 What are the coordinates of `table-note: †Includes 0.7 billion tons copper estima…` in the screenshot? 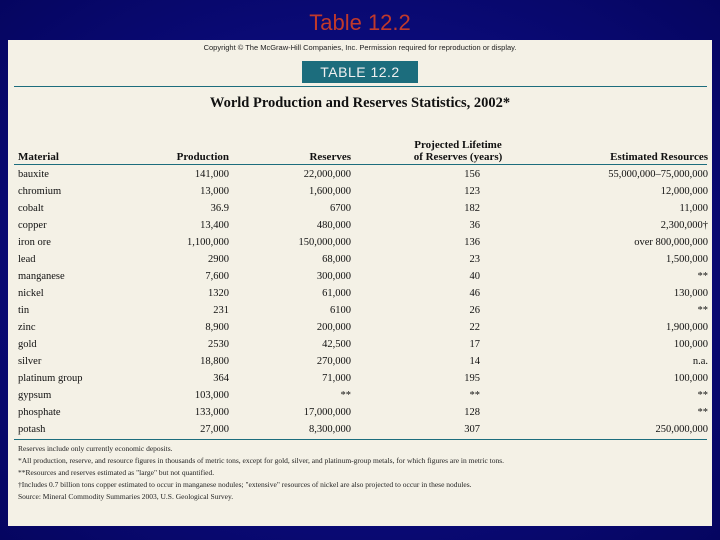 It's located at (245, 484).